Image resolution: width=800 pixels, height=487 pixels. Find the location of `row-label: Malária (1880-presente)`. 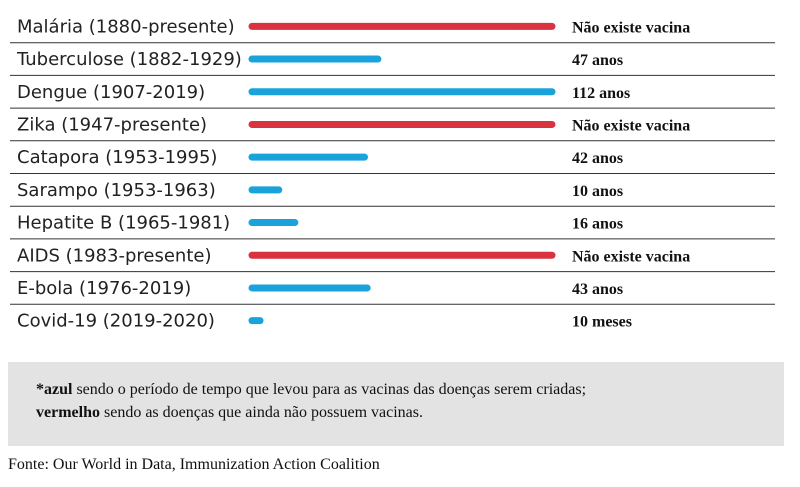

row-label: Malária (1880-presente) is located at coordinates (126, 26).